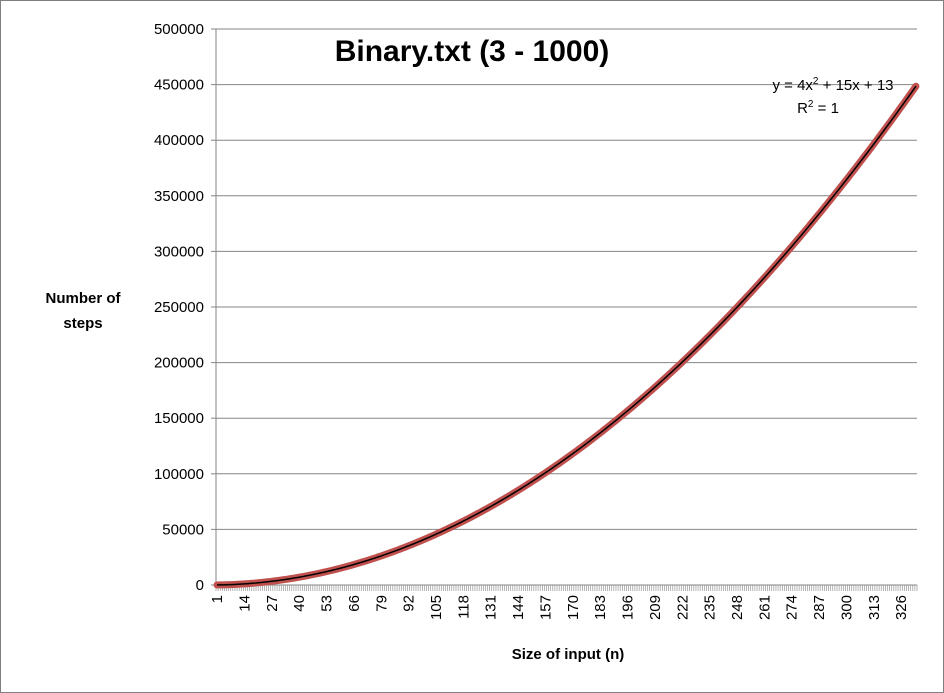 Image resolution: width=944 pixels, height=693 pixels. What do you see at coordinates (874, 607) in the screenshot?
I see `x-tick-label: 313` at bounding box center [874, 607].